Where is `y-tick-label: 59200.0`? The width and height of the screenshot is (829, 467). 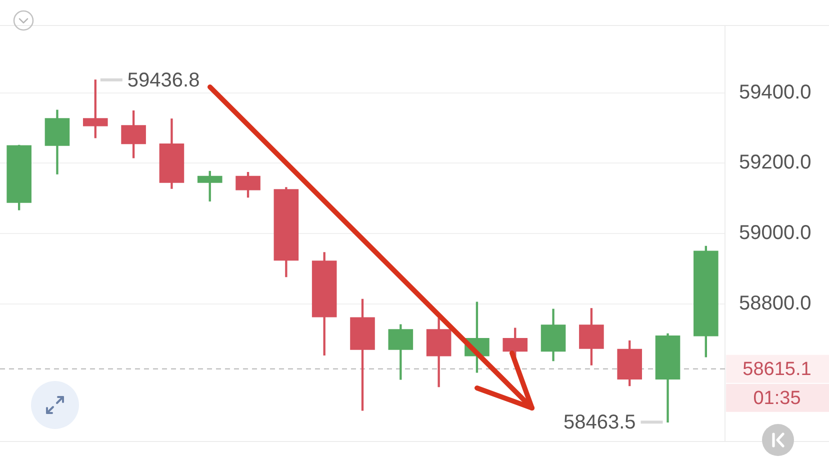 y-tick-label: 59200.0 is located at coordinates (775, 163).